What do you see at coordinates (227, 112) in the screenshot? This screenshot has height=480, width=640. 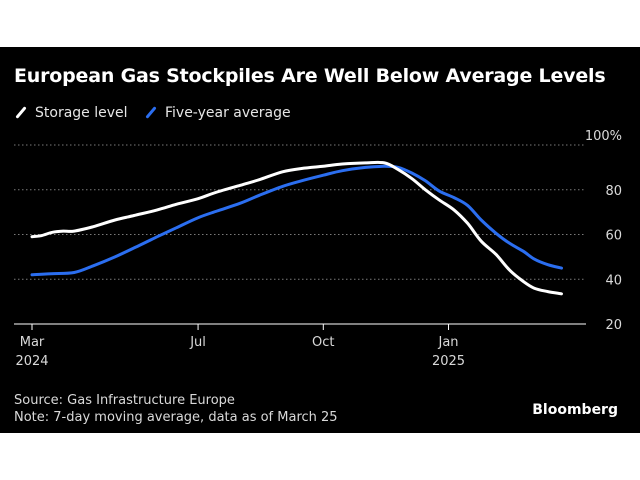 I see `legend-label-five-year-average: Five-year average` at bounding box center [227, 112].